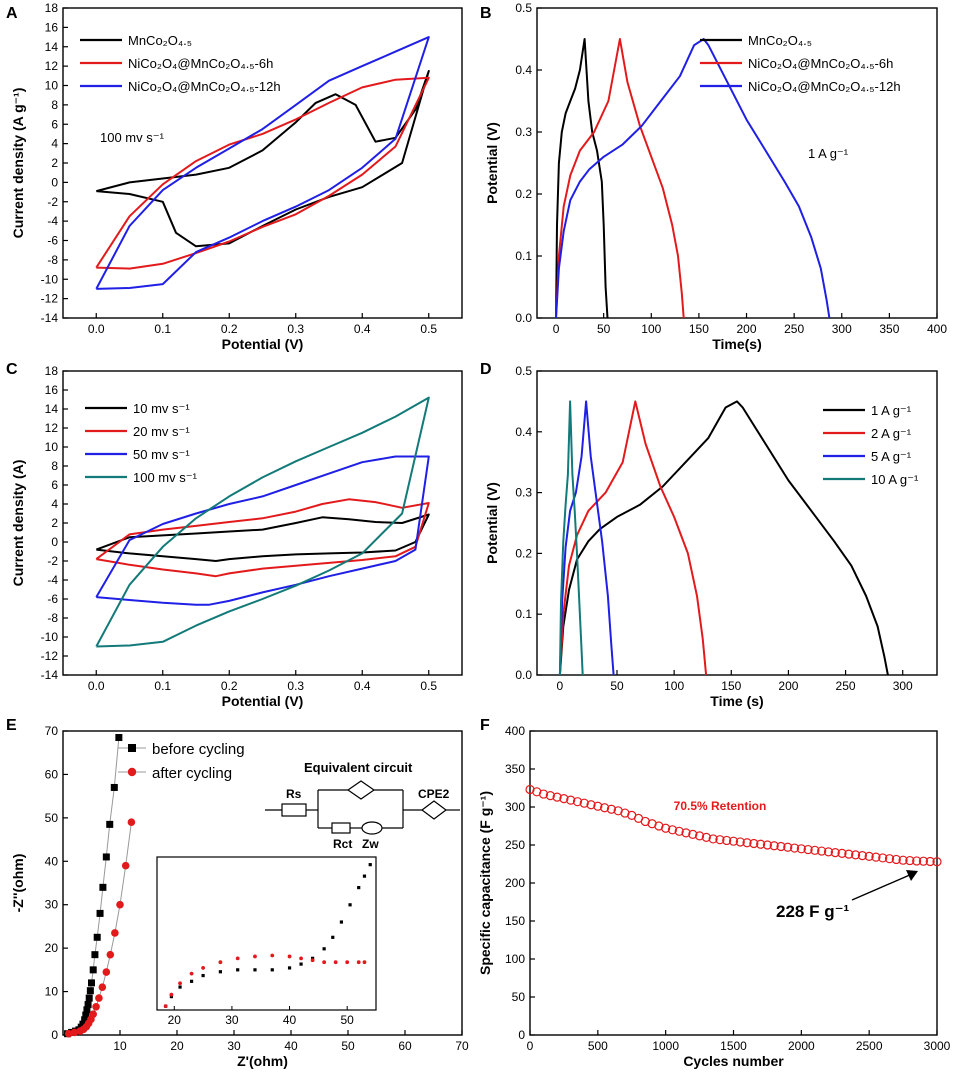 The height and width of the screenshot is (1083, 957). I want to click on legend-label: NiCo₂O₄@MnCo₂O₄.₅-6h, so click(200, 63).